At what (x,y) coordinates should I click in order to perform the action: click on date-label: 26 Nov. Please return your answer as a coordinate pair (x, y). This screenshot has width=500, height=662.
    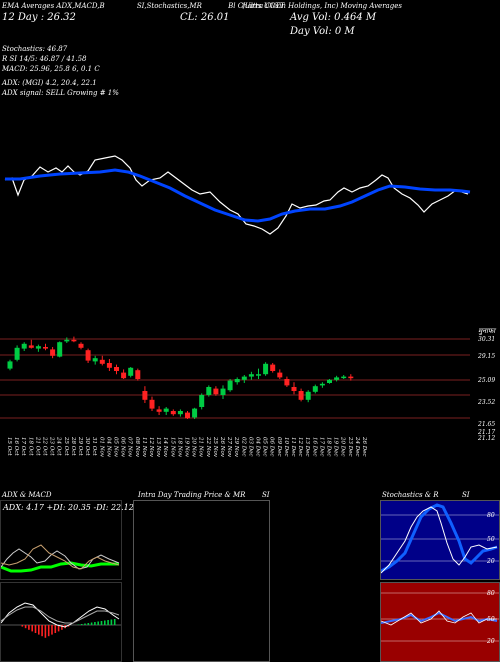
    Looking at the image, I should click on (222, 447).